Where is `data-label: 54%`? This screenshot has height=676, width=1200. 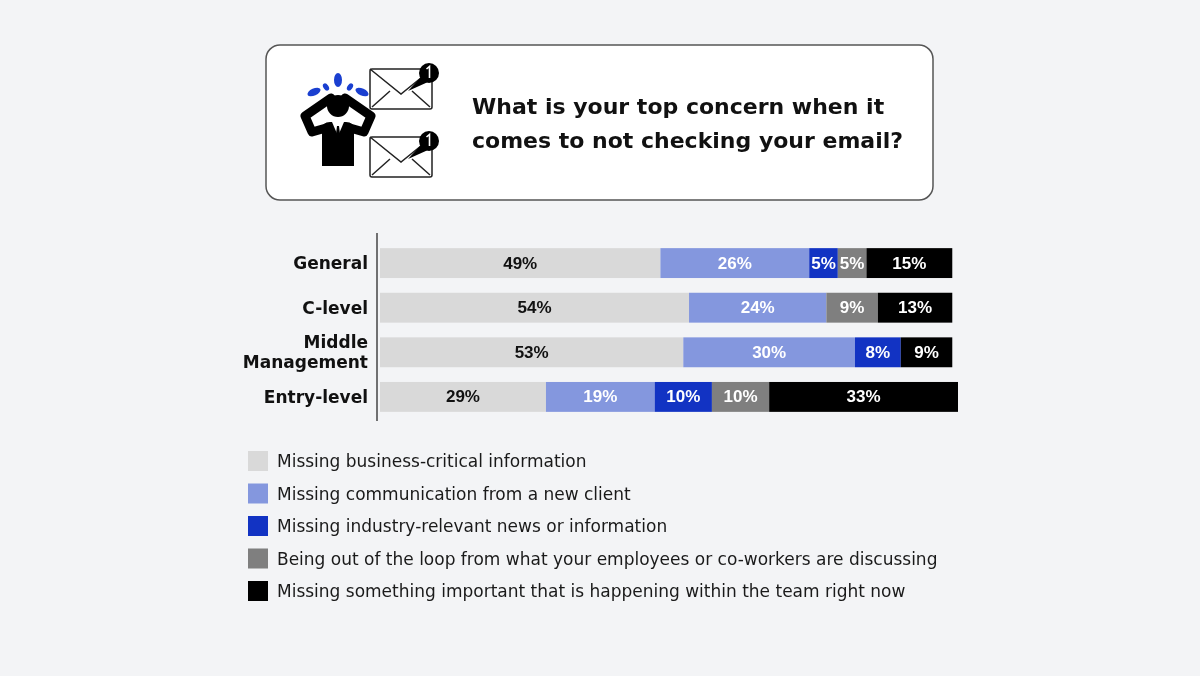 data-label: 54% is located at coordinates (534, 308).